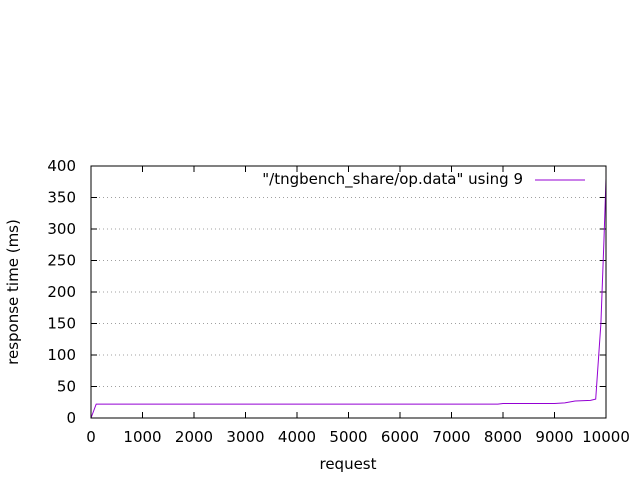 Image resolution: width=640 pixels, height=484 pixels. What do you see at coordinates (245, 437) in the screenshot?
I see `x-tick-label-3: 3000` at bounding box center [245, 437].